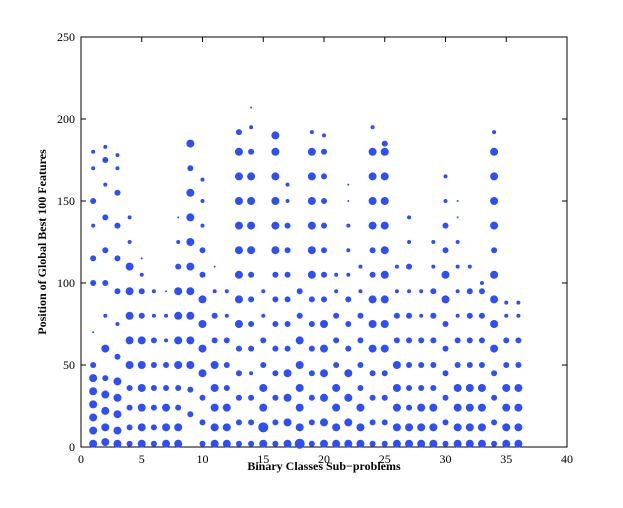 The width and height of the screenshot is (623, 508). What do you see at coordinates (142, 459) in the screenshot?
I see `x-tick-label: 5` at bounding box center [142, 459].